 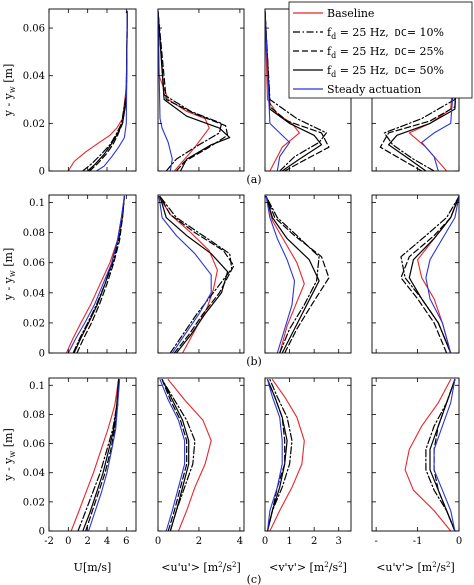 What do you see at coordinates (375, 541) in the screenshot?
I see `x-tick-label: -` at bounding box center [375, 541].